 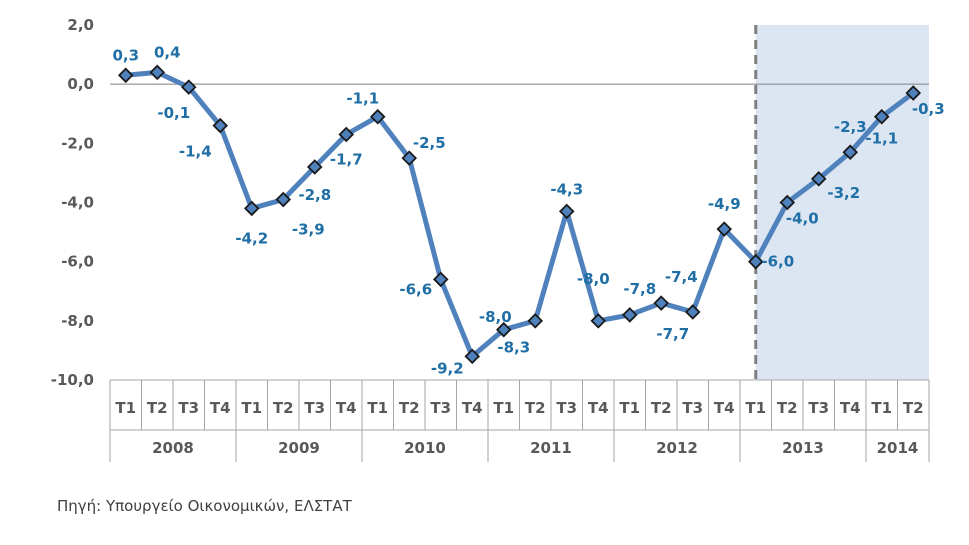 What do you see at coordinates (72, 380) in the screenshot?
I see `y-tick-label: -10,0` at bounding box center [72, 380].